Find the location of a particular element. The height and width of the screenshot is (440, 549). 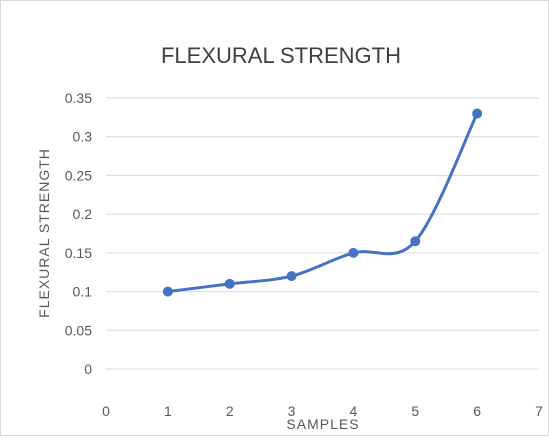

x-tick-label: 4 is located at coordinates (354, 411).